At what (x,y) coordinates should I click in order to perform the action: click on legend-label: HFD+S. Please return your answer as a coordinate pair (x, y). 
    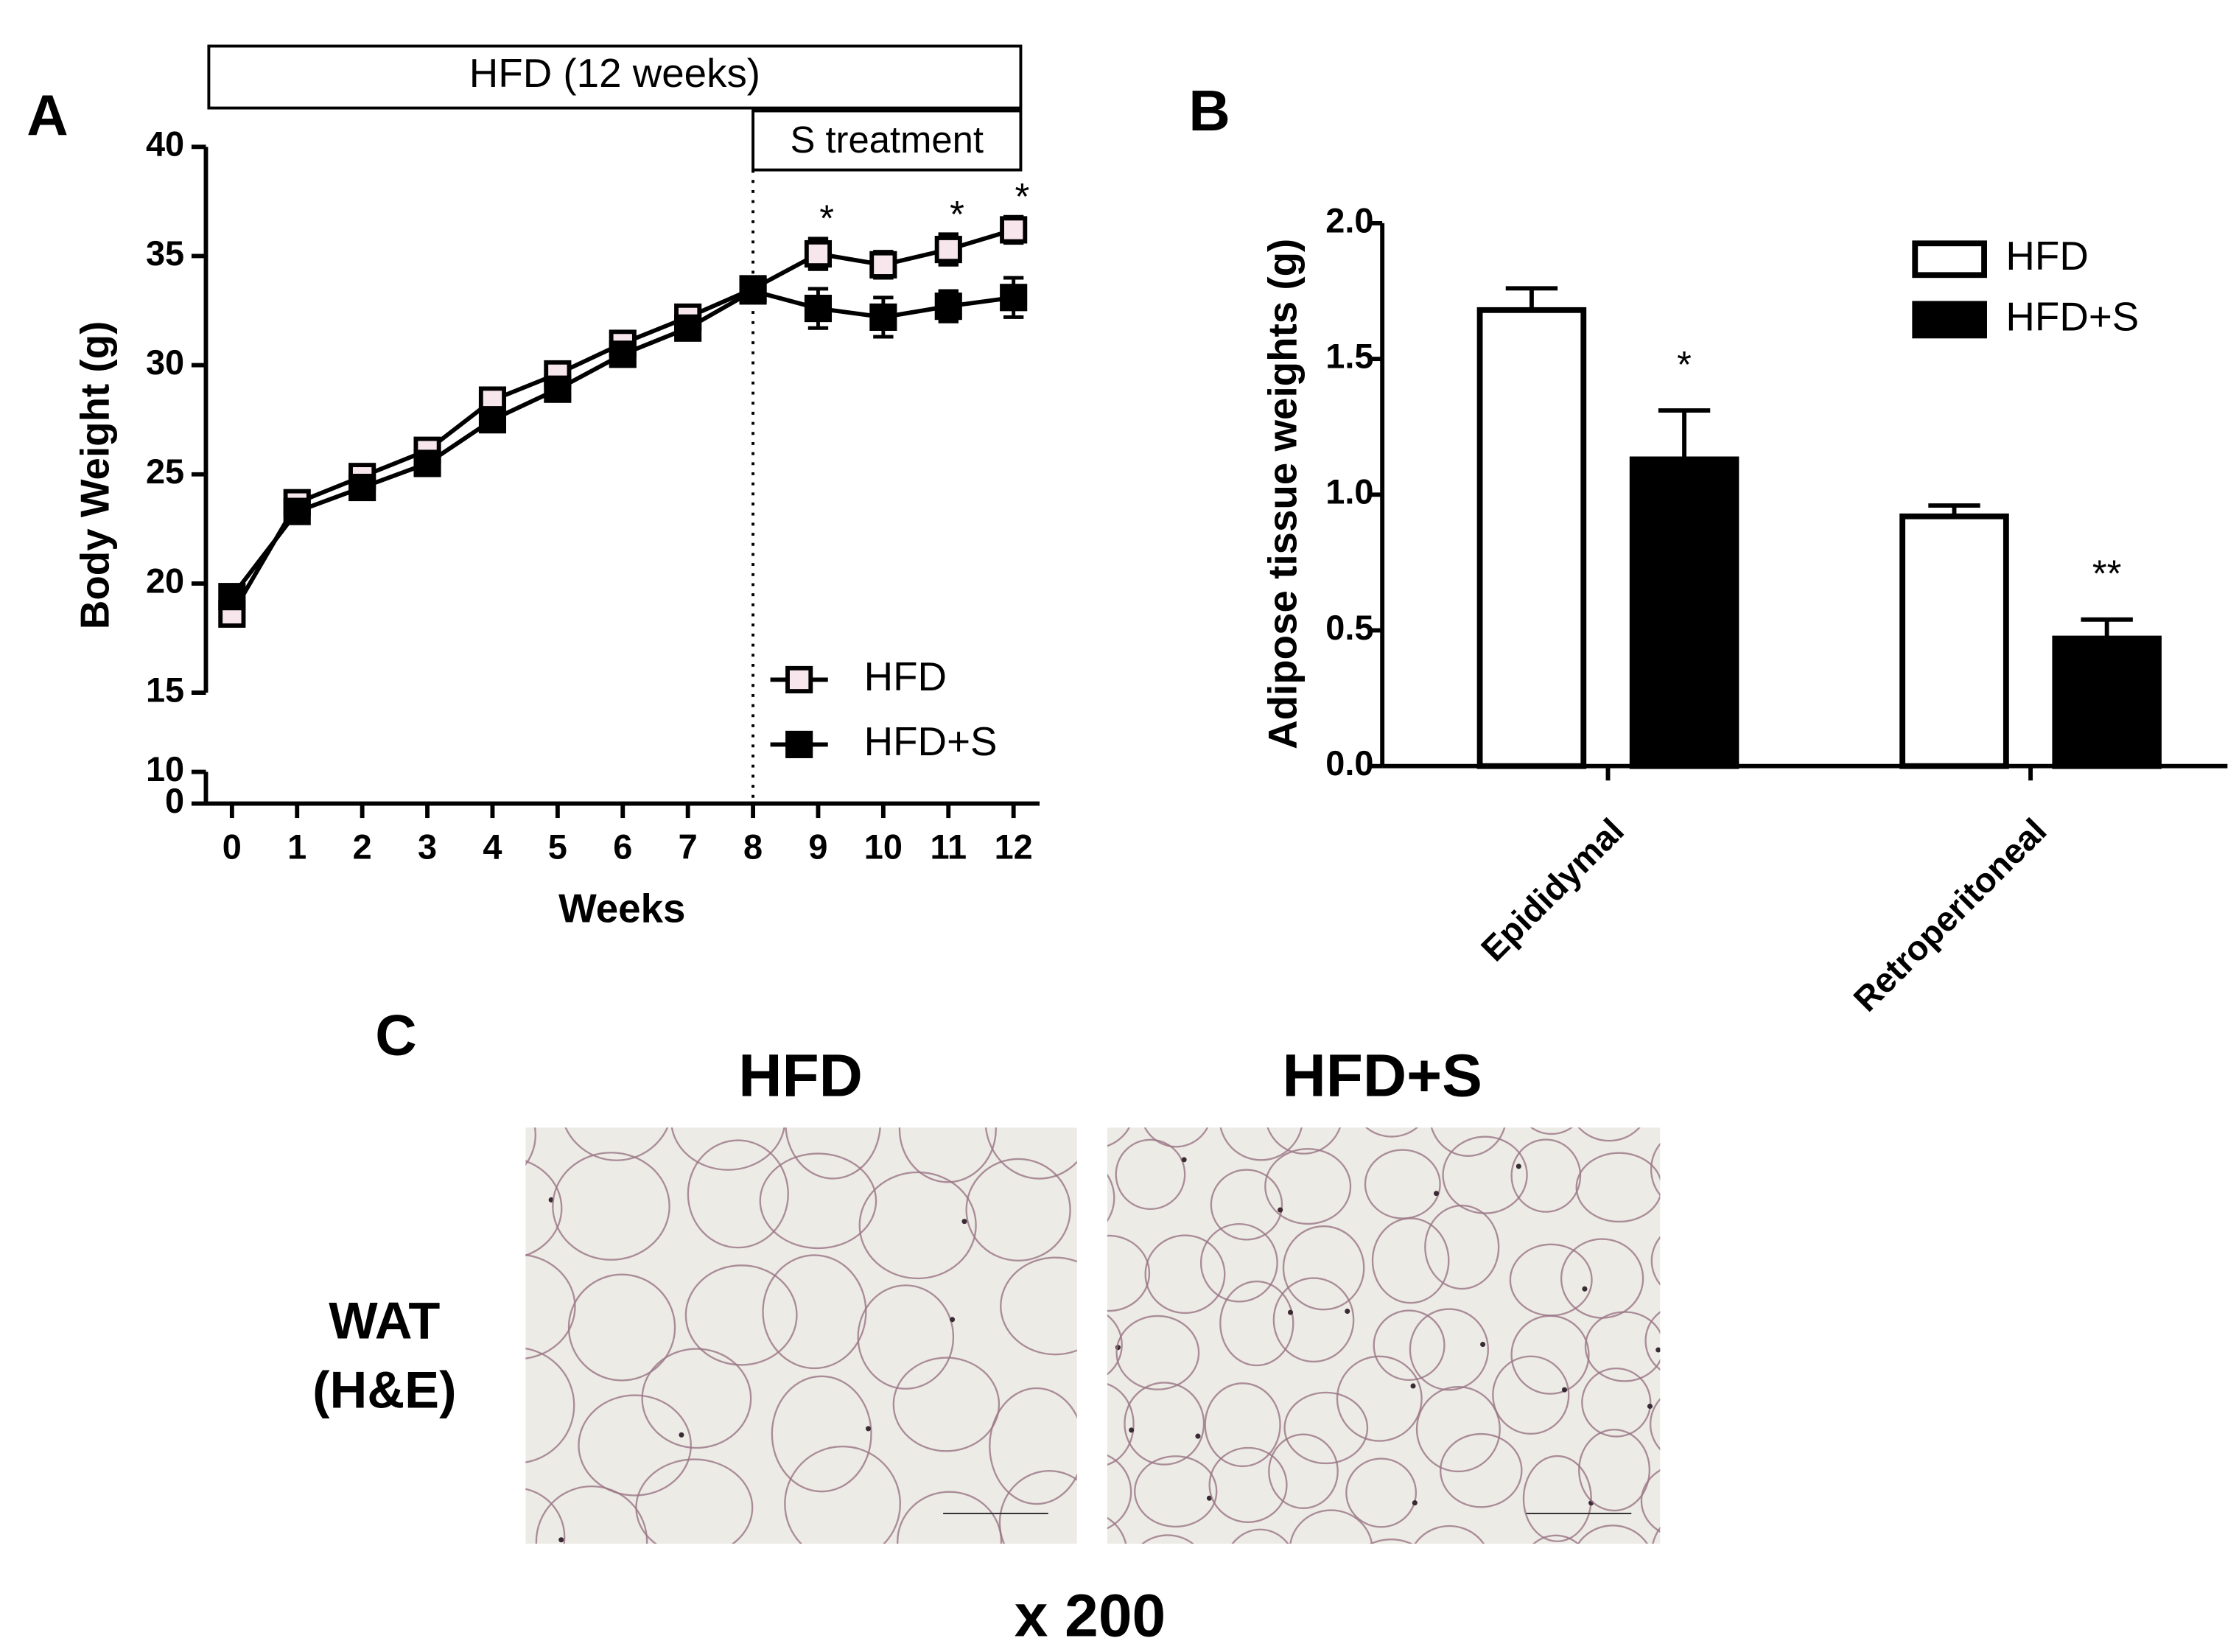
    Looking at the image, I should click on (2072, 316).